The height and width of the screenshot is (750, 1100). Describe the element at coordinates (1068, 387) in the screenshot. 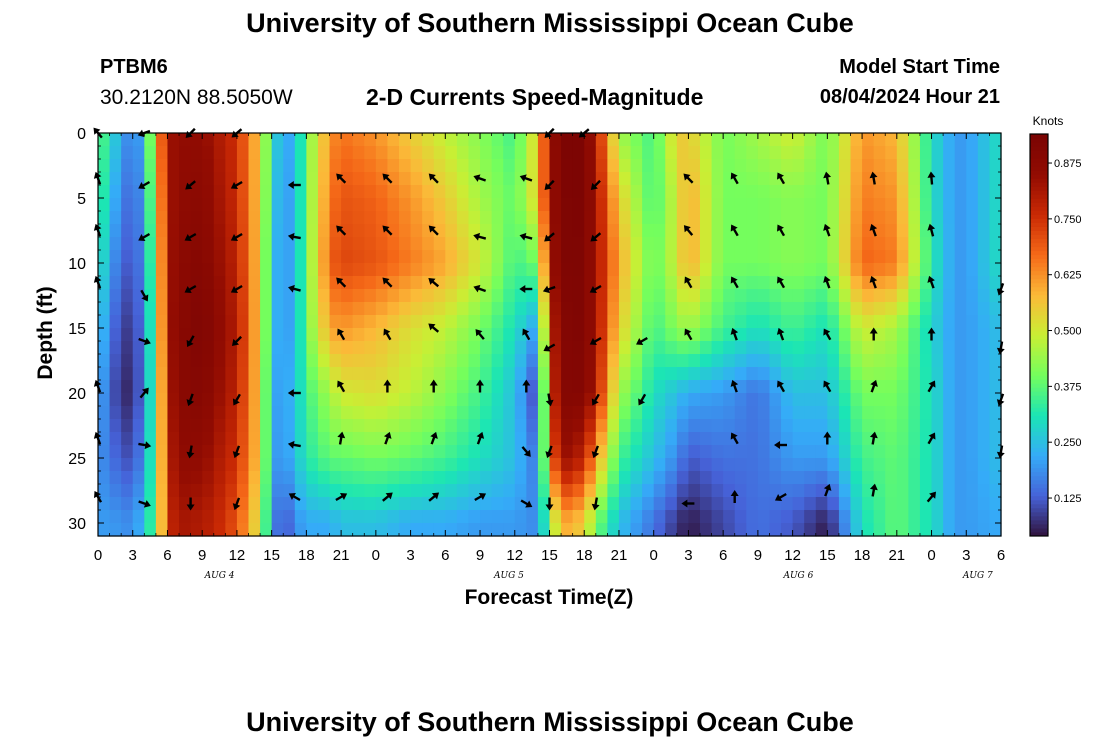

I see `colorbar-tick-label: 0.375` at that location.